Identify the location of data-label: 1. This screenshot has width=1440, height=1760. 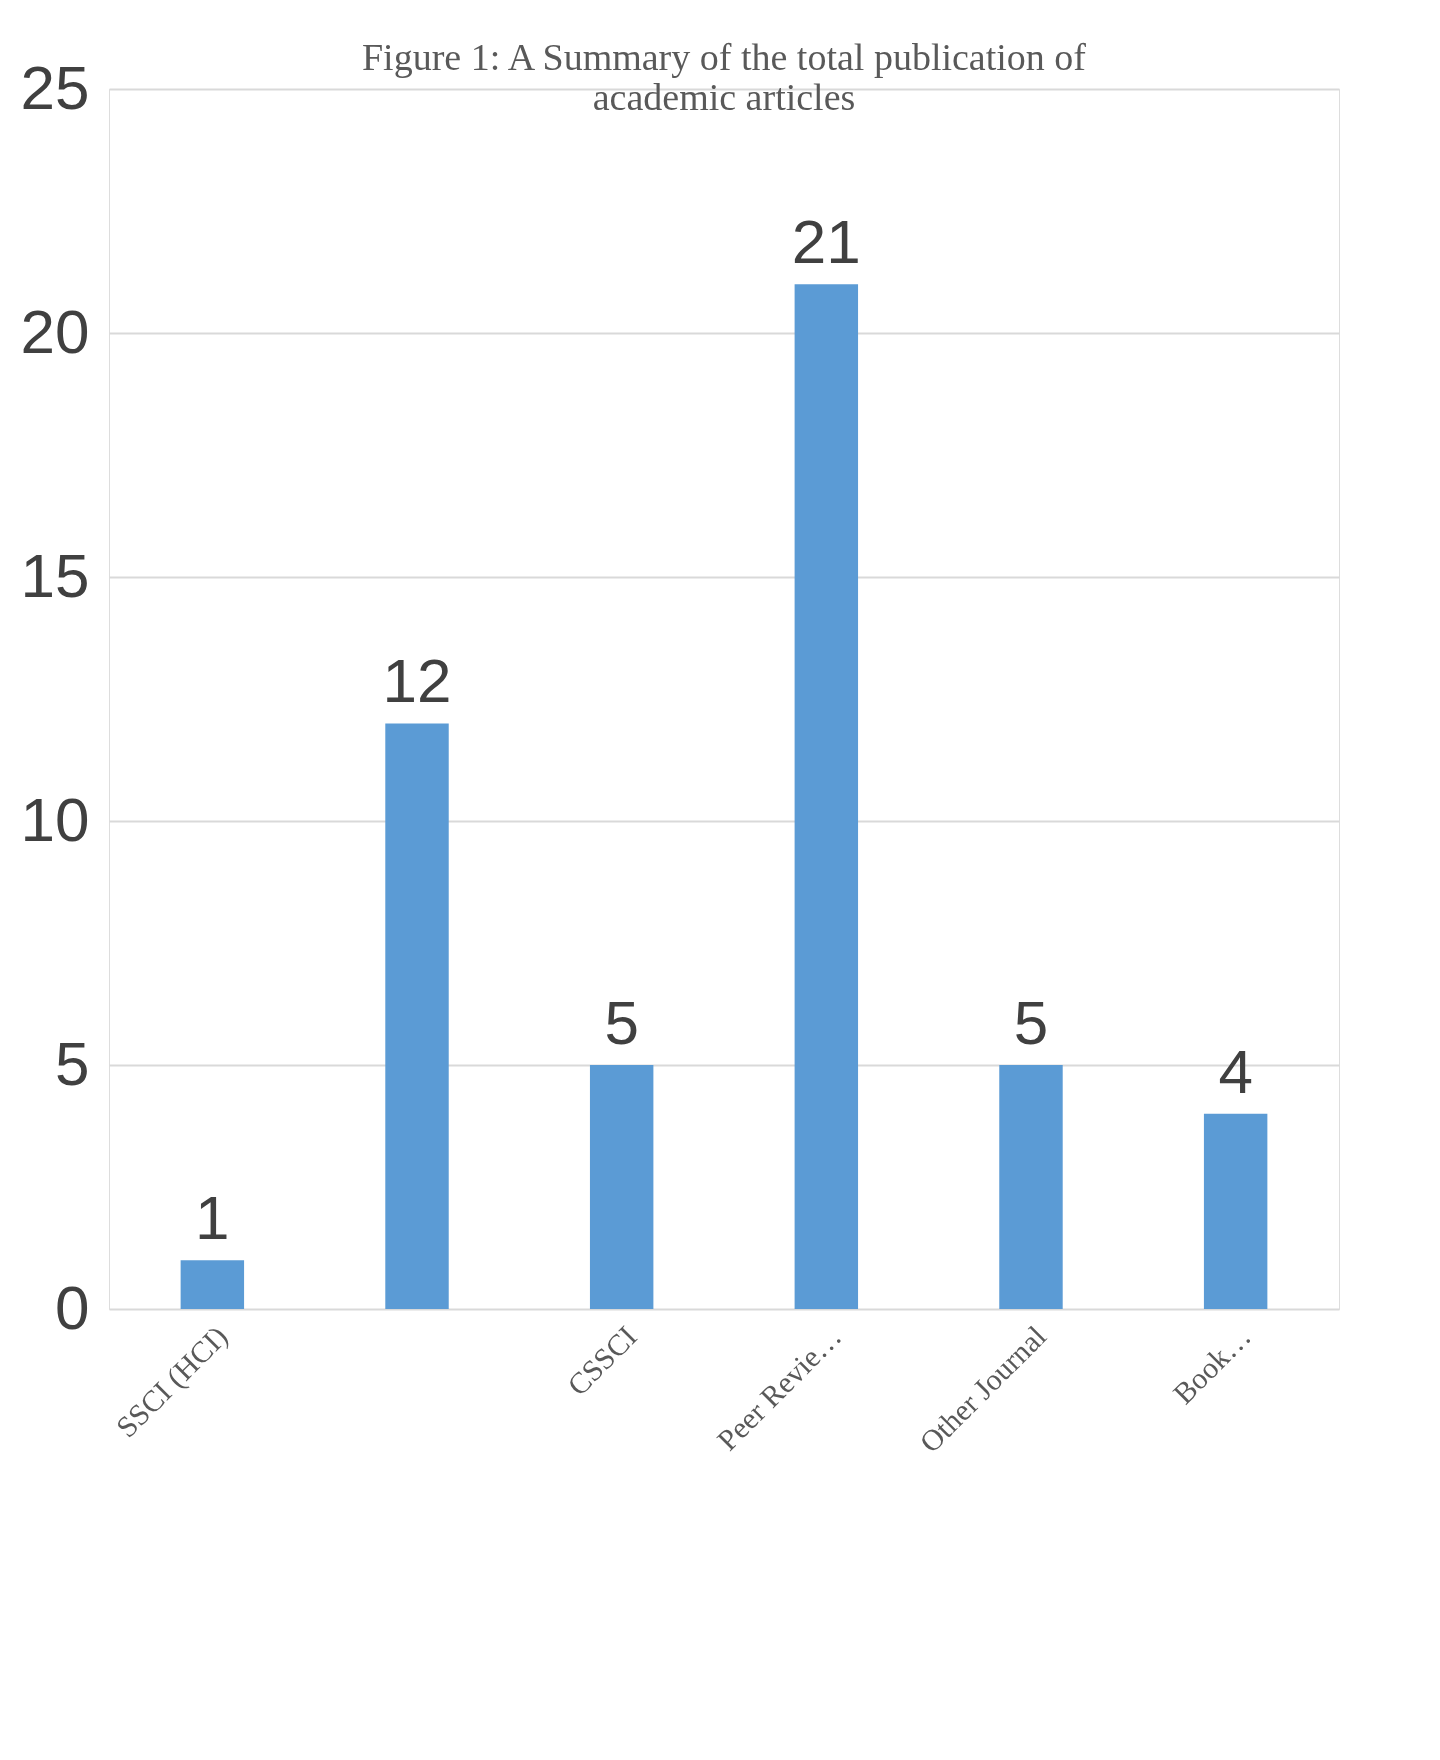
(212, 1218).